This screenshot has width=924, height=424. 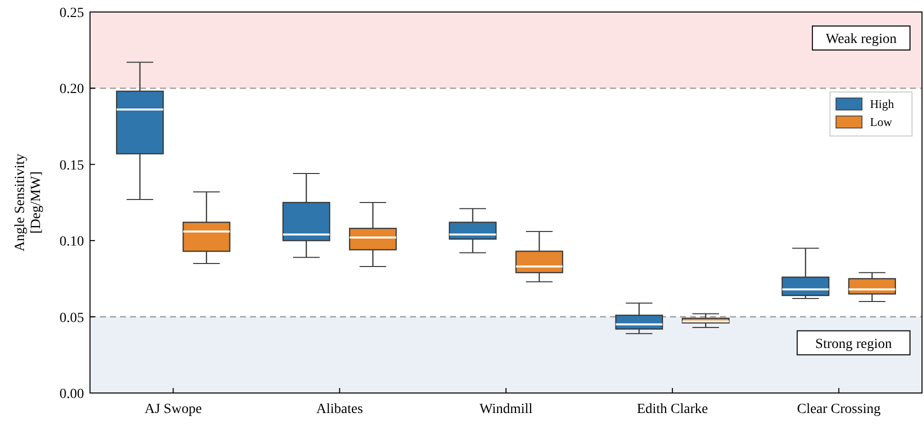 I want to click on y-axis-title: Angle Sensitivity [Deg/MW], so click(x=28, y=203).